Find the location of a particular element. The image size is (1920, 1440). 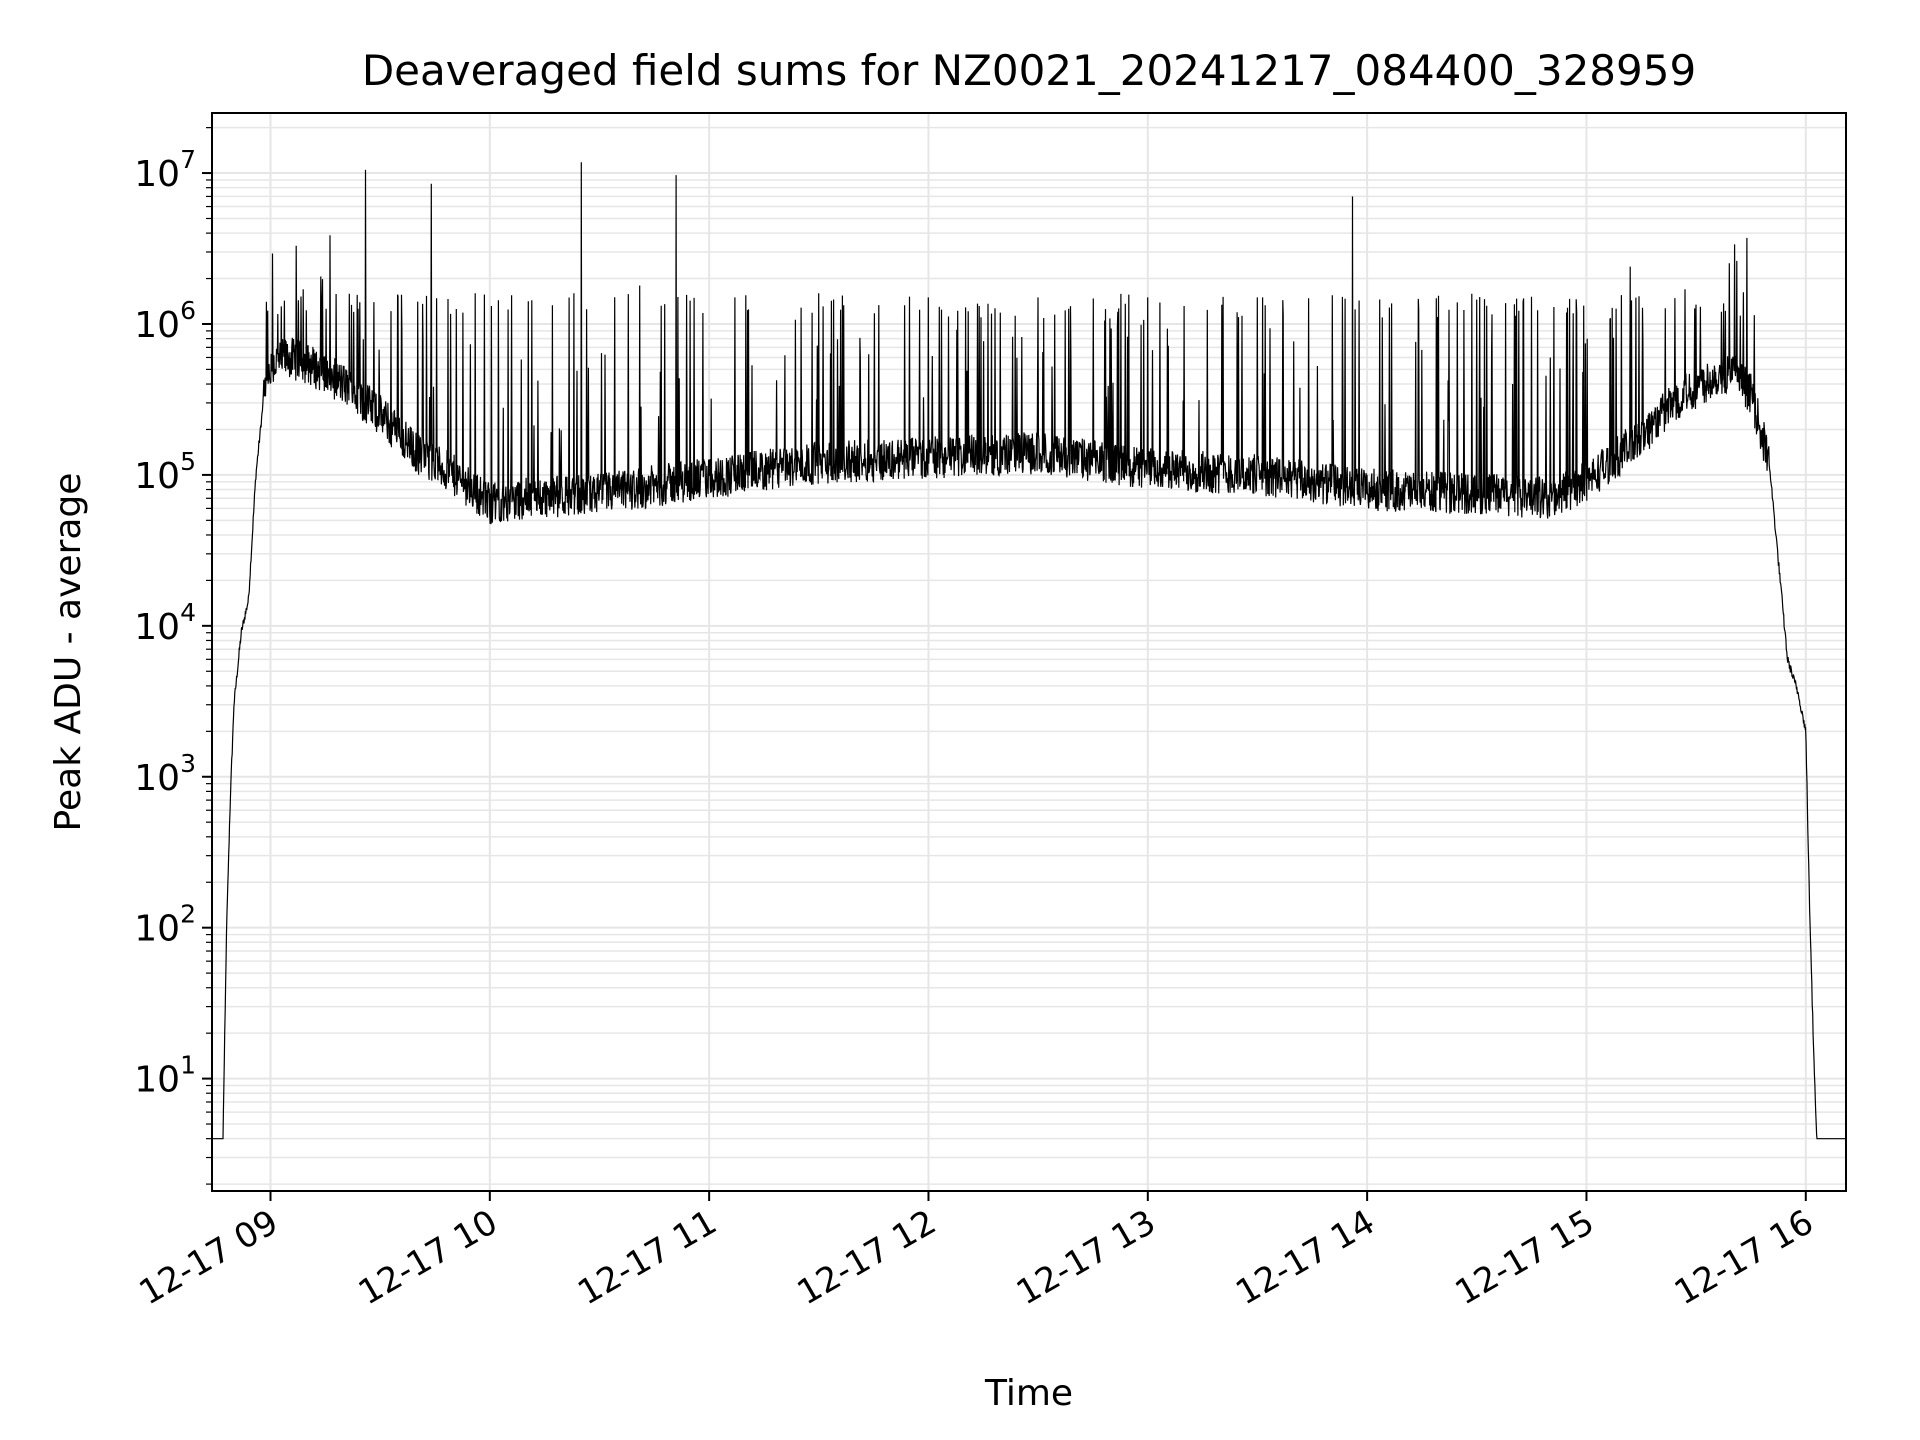

x-tick-label: 12-17 10 is located at coordinates (428, 1257).